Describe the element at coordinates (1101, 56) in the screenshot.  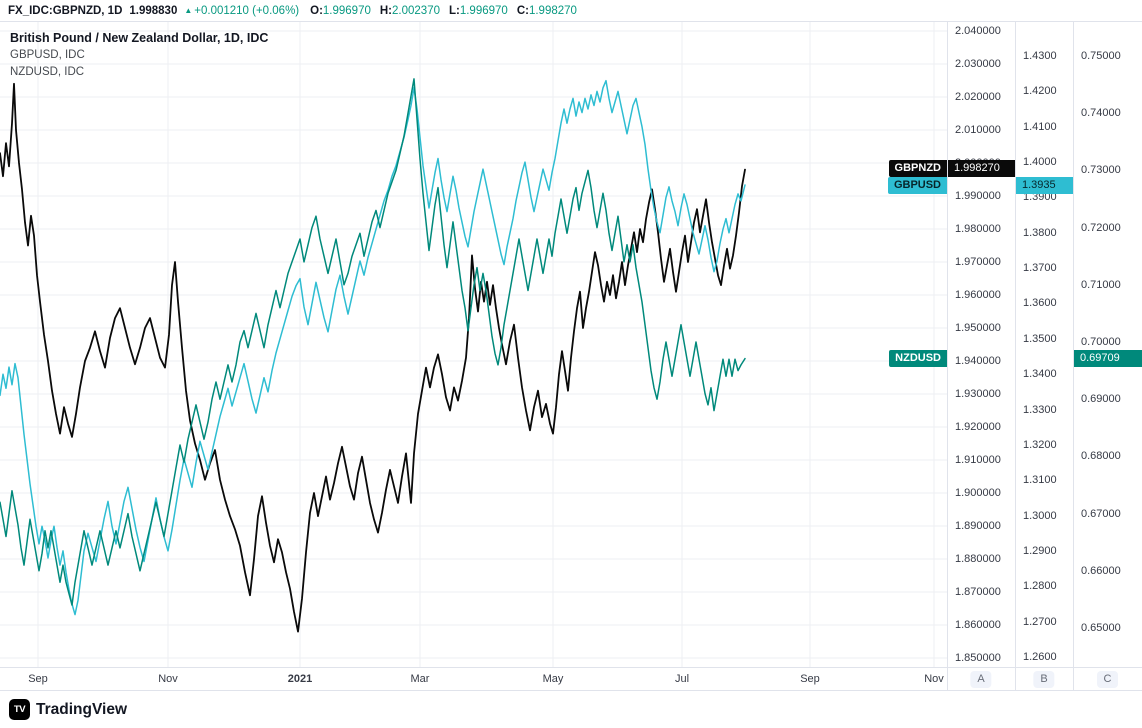
I see `axis-tick-label: 0.75000` at that location.